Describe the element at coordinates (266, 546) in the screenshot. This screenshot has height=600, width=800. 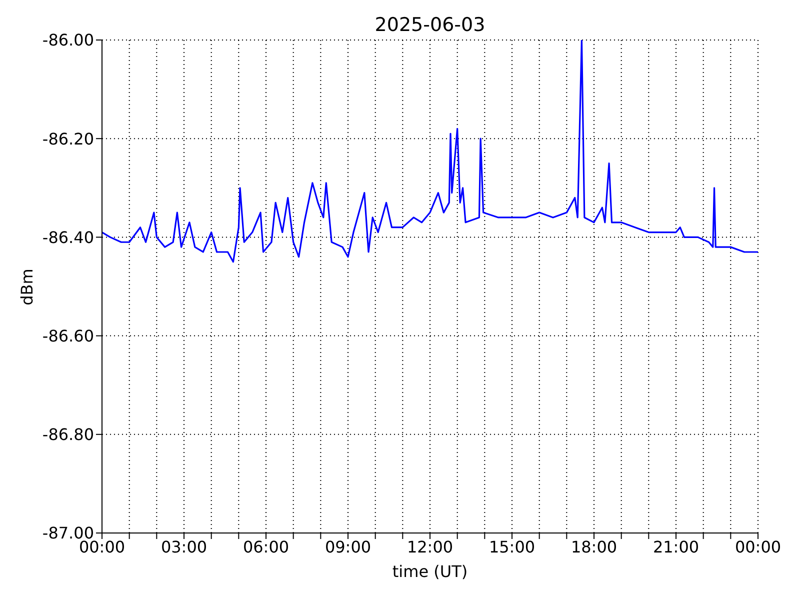
I see `x-tick-label: 06:00` at that location.